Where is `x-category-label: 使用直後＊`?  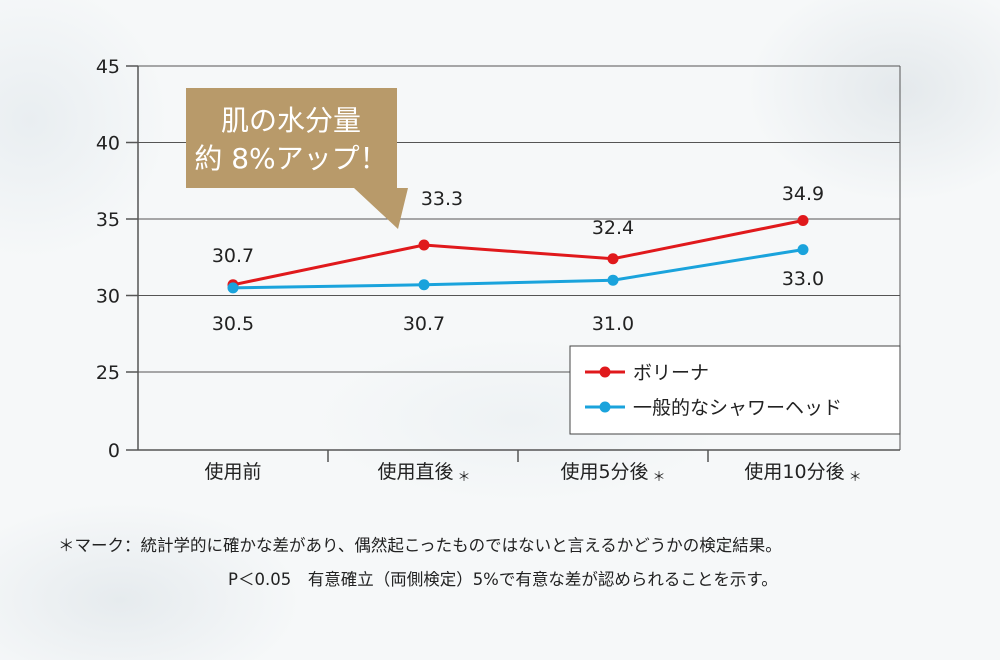 x-category-label: 使用直後＊ is located at coordinates (423, 473).